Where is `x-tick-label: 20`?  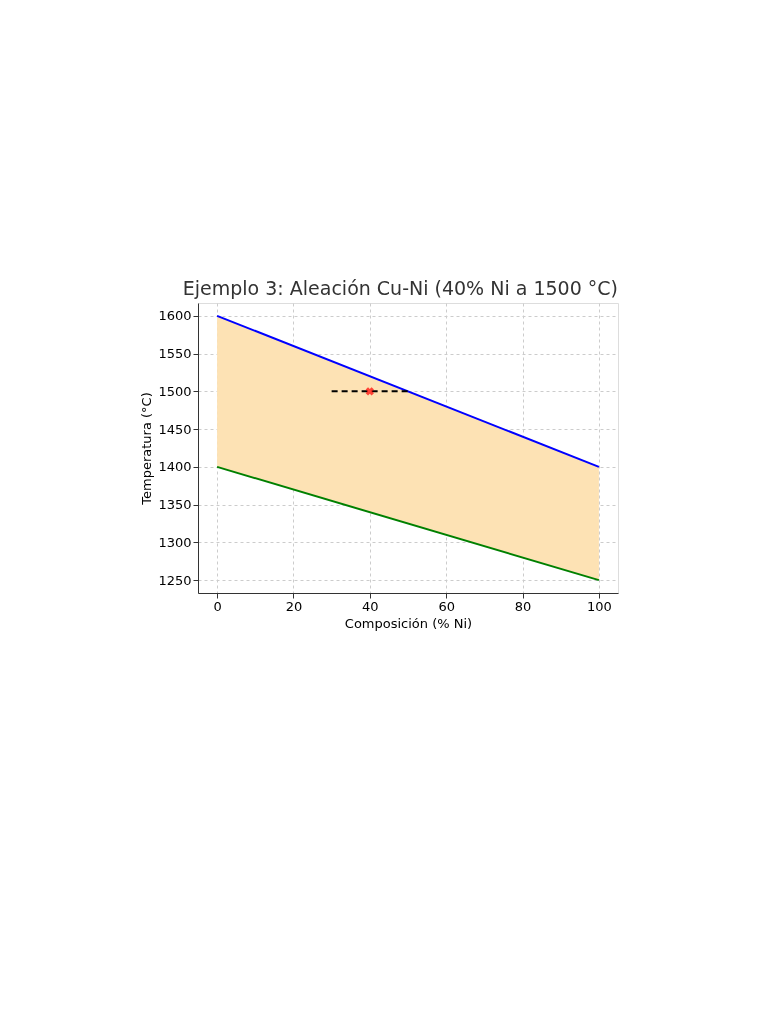 x-tick-label: 20 is located at coordinates (294, 606).